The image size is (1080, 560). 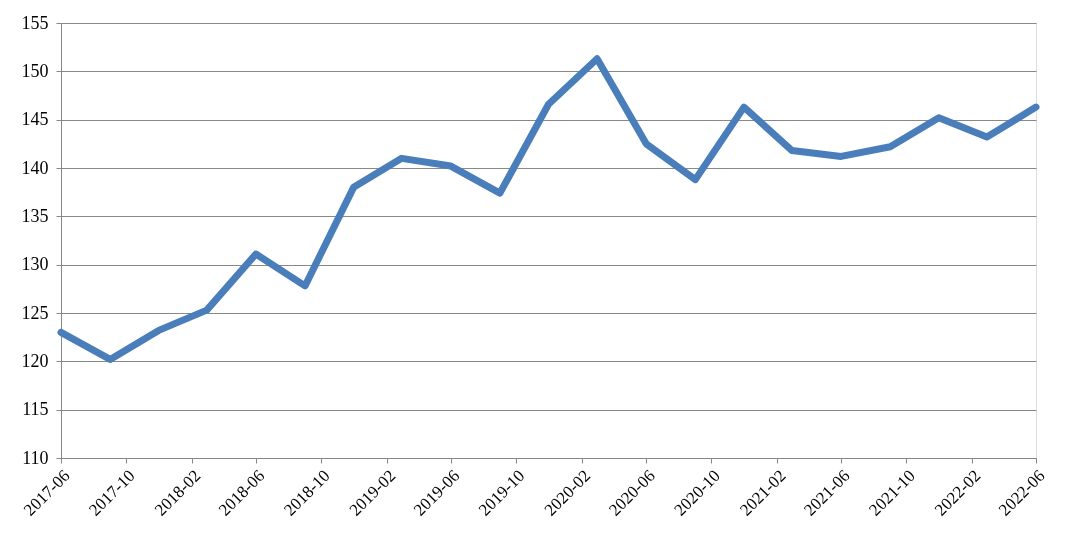 What do you see at coordinates (35, 167) in the screenshot?
I see `y-tick-label: 140` at bounding box center [35, 167].